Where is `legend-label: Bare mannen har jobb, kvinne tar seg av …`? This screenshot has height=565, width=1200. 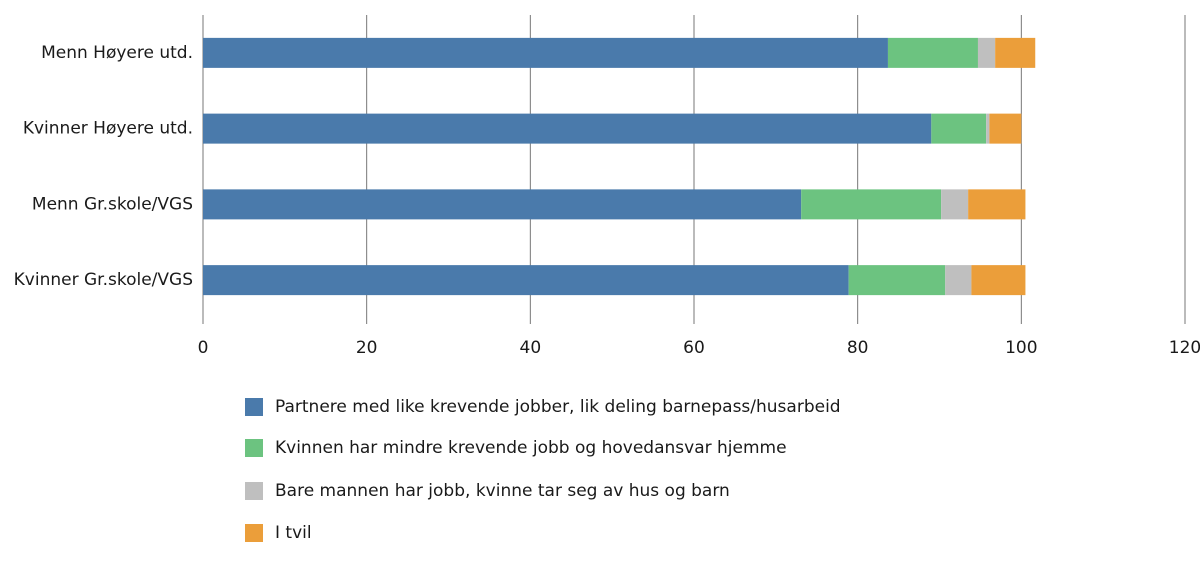
legend-label: Bare mannen har jobb, kvinne tar seg av … is located at coordinates (502, 491).